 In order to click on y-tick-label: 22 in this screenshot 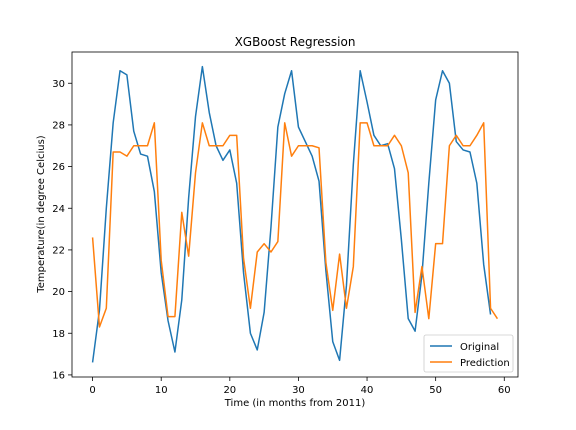, I will do `click(58, 250)`.